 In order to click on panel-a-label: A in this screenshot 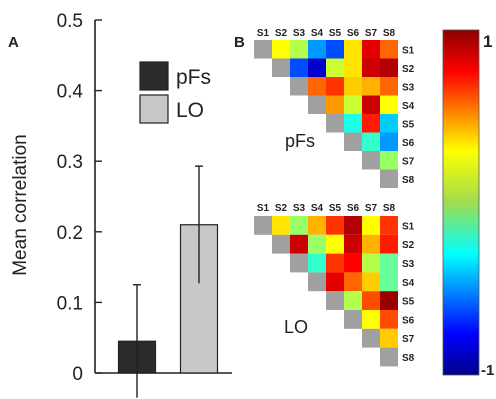, I will do `click(13, 42)`.